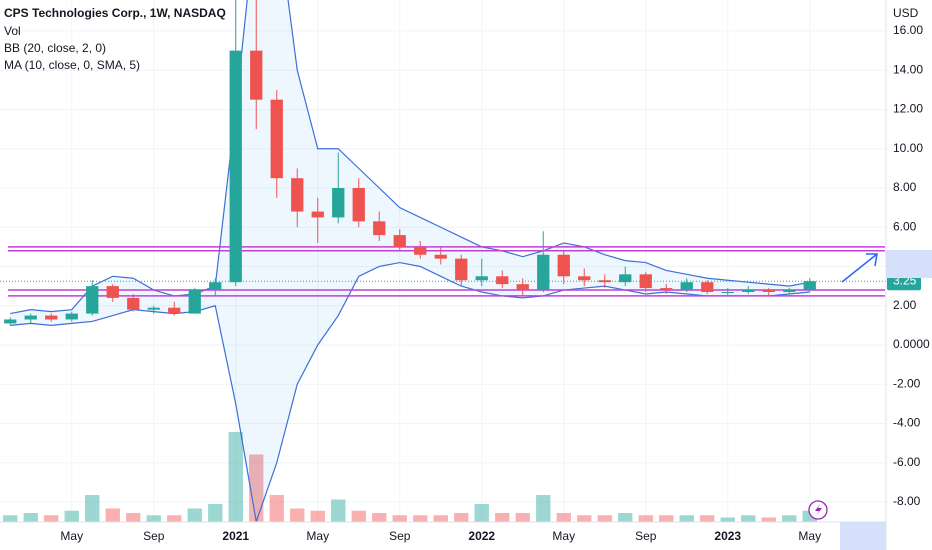  I want to click on y-tick-label: -8.00, so click(907, 501).